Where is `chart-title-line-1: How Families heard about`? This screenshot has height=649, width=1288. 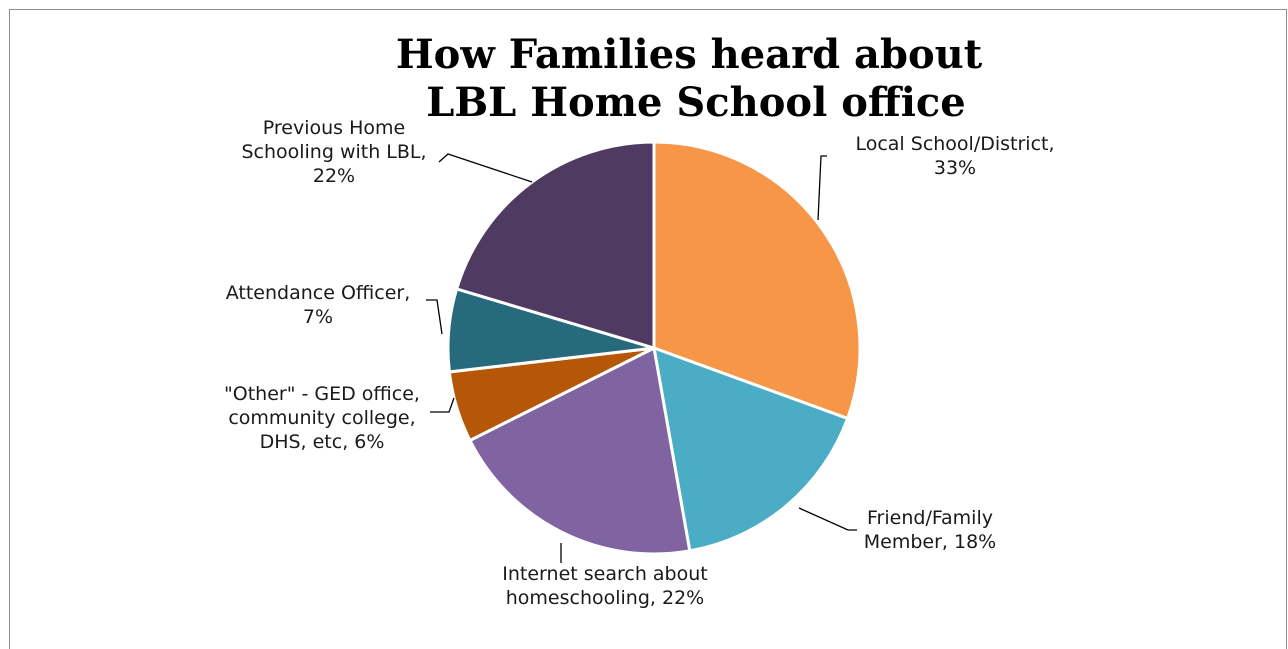 chart-title-line-1: How Families heard about is located at coordinates (689, 54).